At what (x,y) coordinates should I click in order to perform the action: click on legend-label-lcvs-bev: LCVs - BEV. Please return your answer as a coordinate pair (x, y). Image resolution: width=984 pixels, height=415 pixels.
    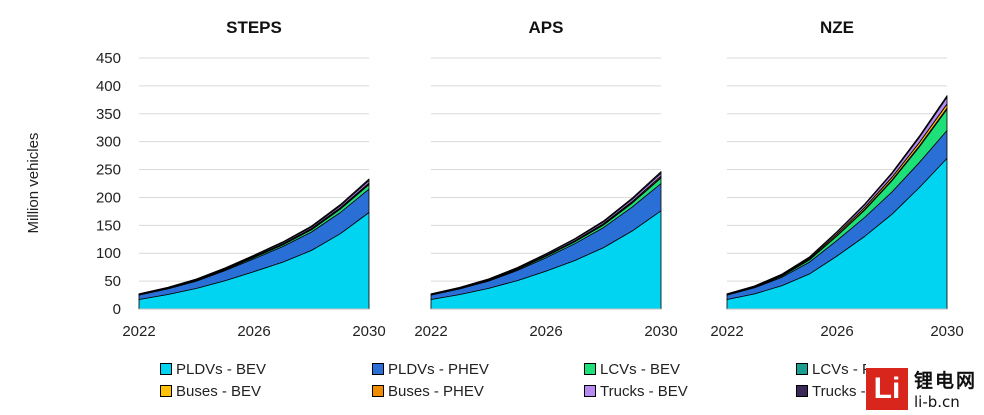
    Looking at the image, I should click on (640, 369).